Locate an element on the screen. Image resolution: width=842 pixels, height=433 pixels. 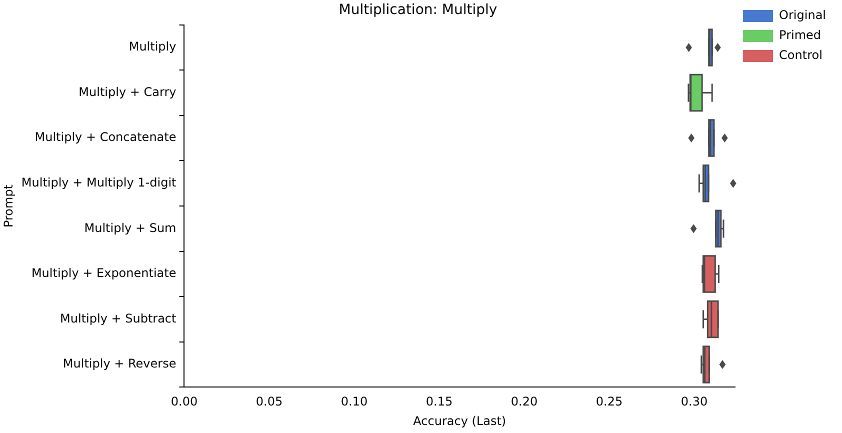
x-tick-label: 0.05 is located at coordinates (269, 401).